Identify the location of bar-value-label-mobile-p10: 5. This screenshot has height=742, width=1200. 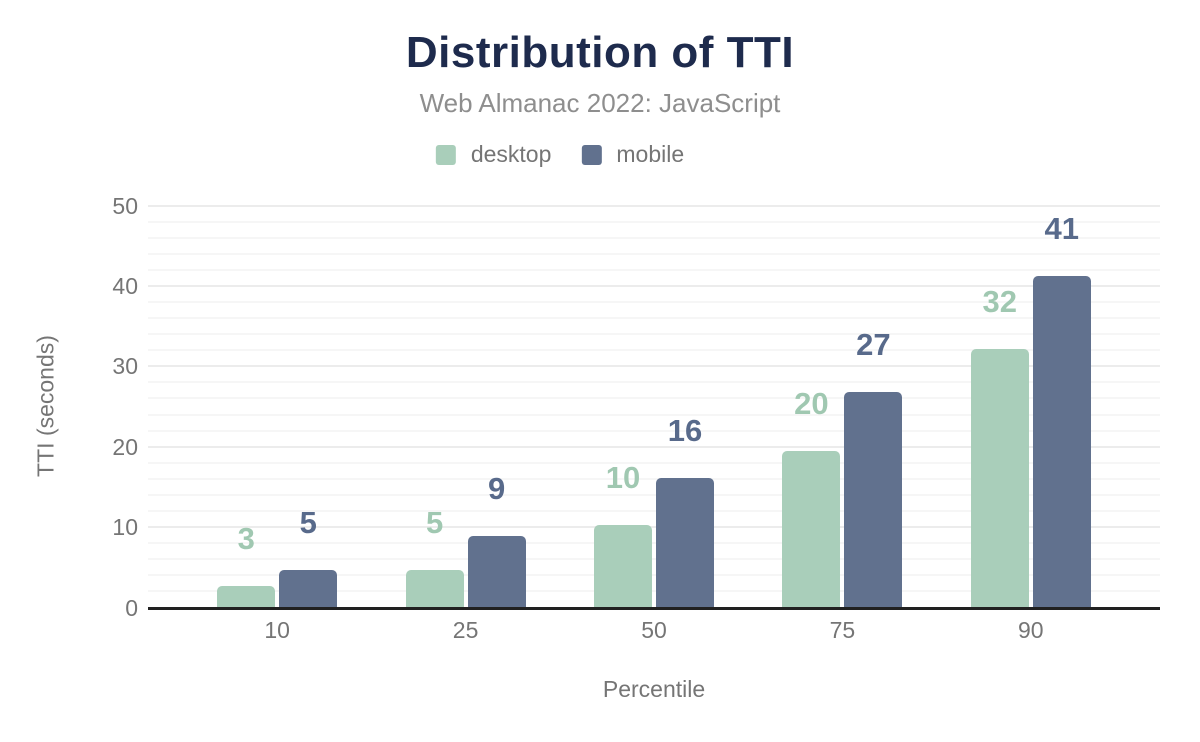
(308, 522).